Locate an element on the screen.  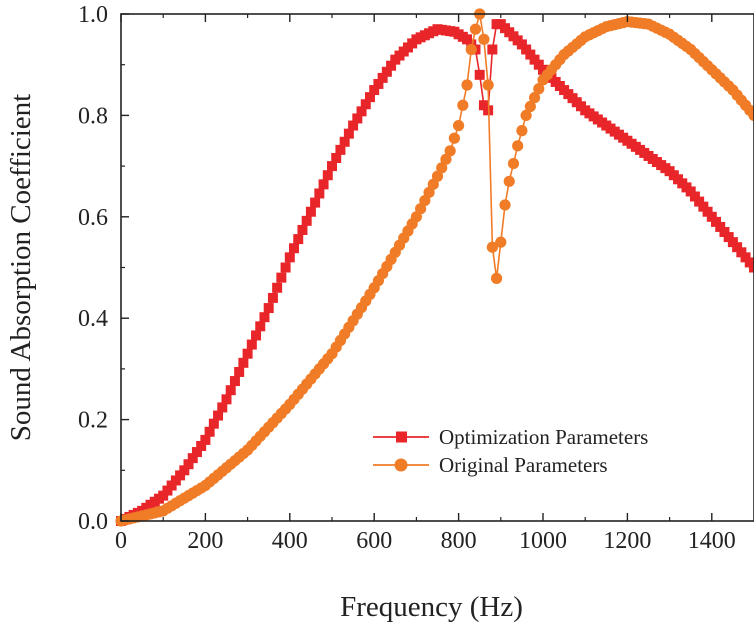
x-tick-label: 1000 is located at coordinates (543, 541).